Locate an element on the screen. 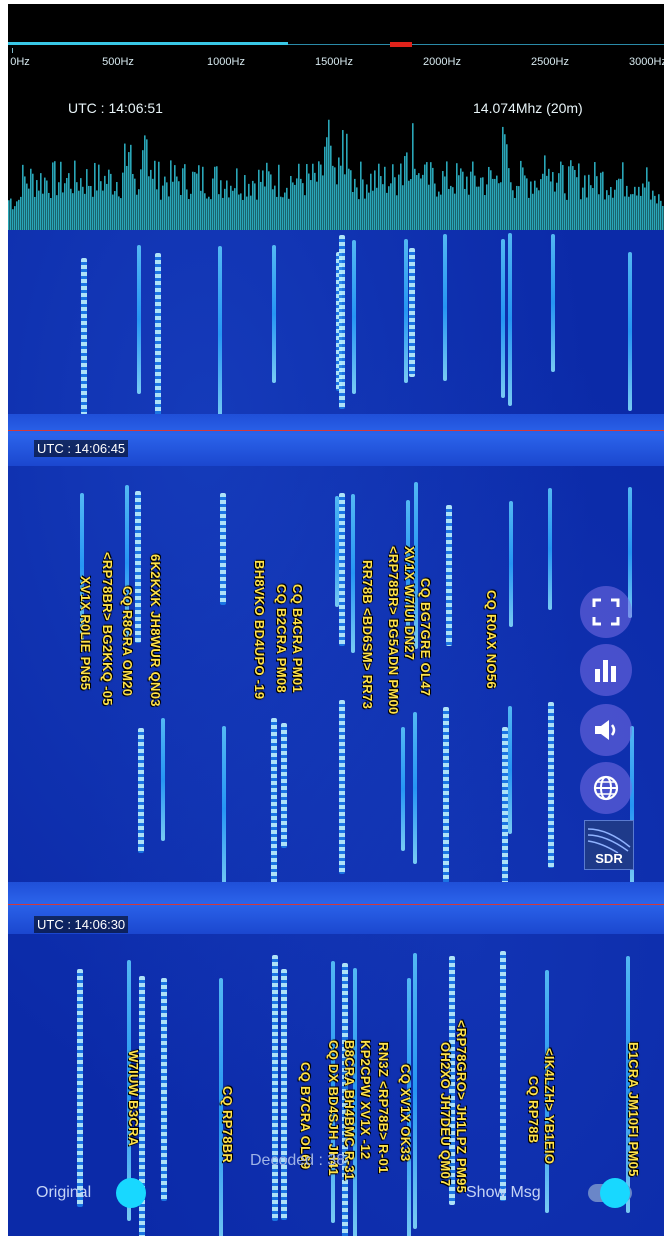 The width and height of the screenshot is (671, 1240). decoded-message: RR78B <BD6SM> RR73 is located at coordinates (367, 635).